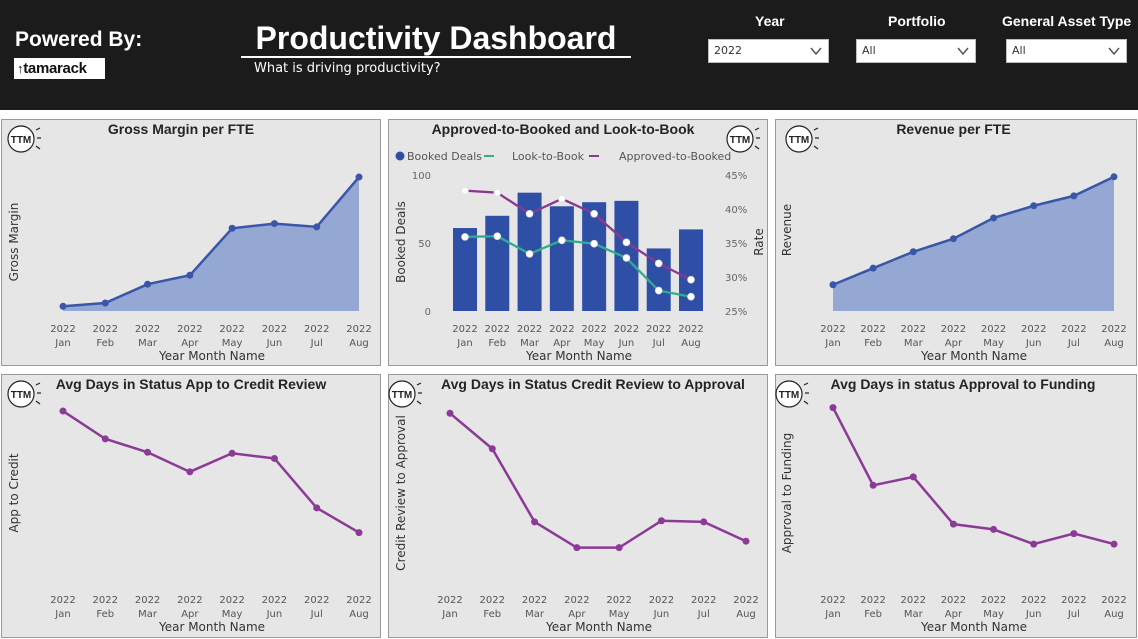 The width and height of the screenshot is (1138, 639). What do you see at coordinates (400, 156) in the screenshot?
I see `legend-marker-booked` at bounding box center [400, 156].